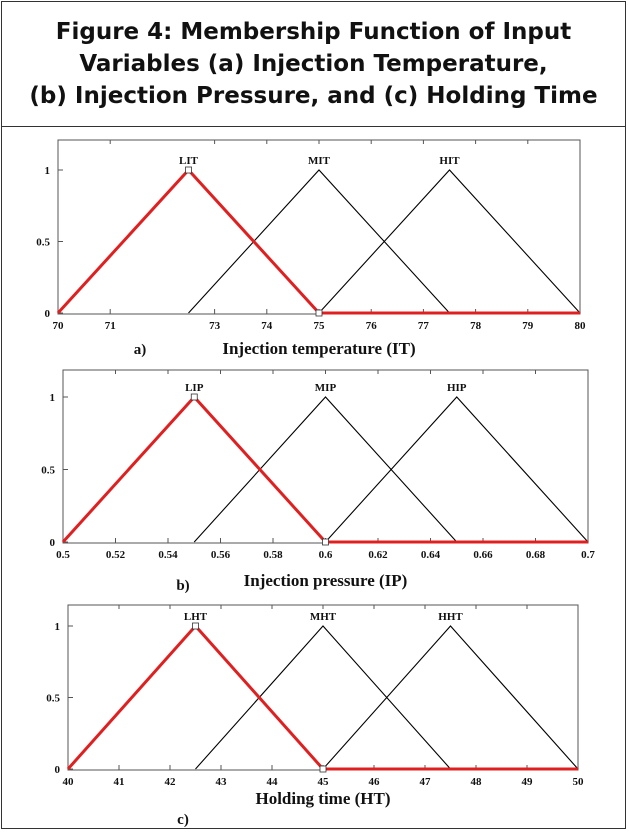  What do you see at coordinates (326, 580) in the screenshot?
I see `x-axis-label: Injection pressure (IP)` at bounding box center [326, 580].